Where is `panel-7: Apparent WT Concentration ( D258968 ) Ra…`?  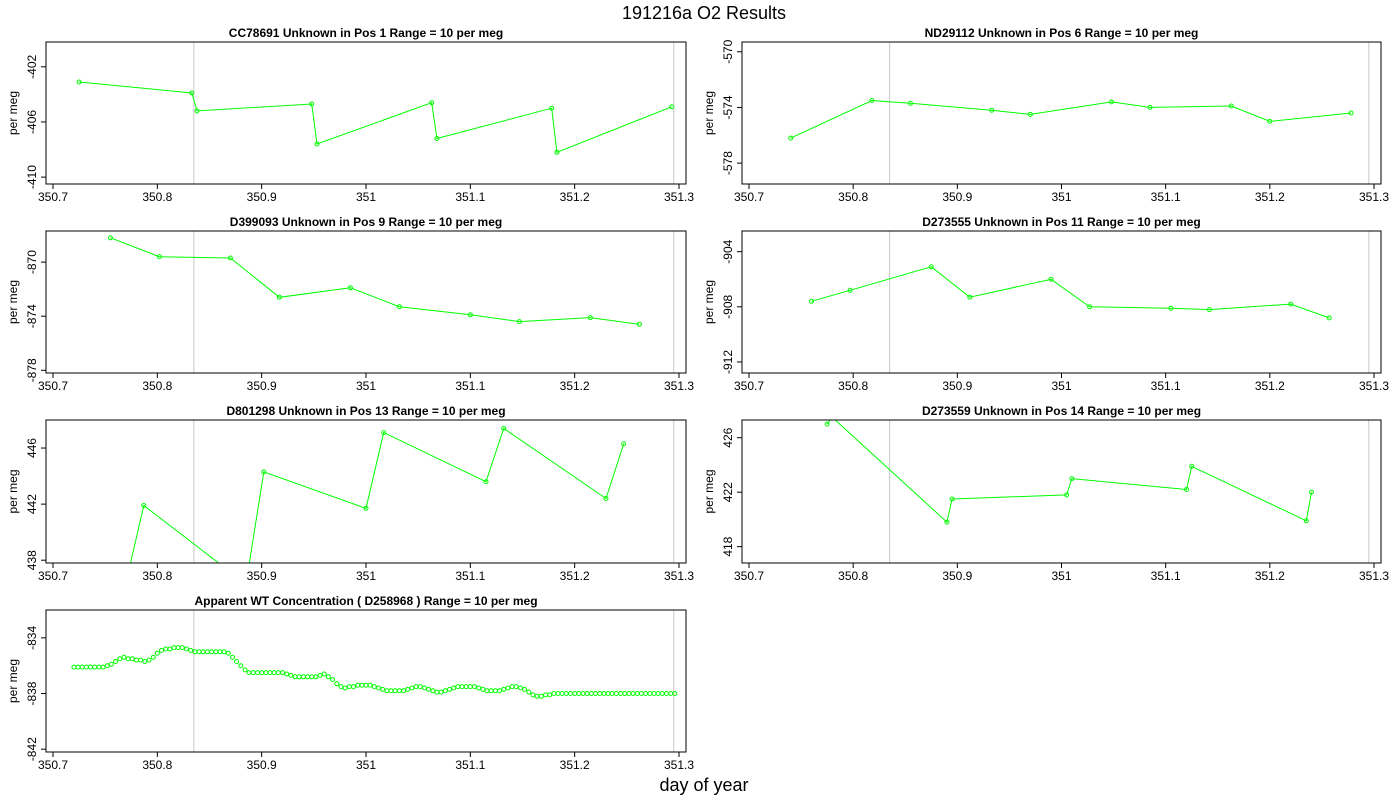
panel-7: Apparent WT Concentration ( D258968 ) Ra… is located at coordinates (350, 683).